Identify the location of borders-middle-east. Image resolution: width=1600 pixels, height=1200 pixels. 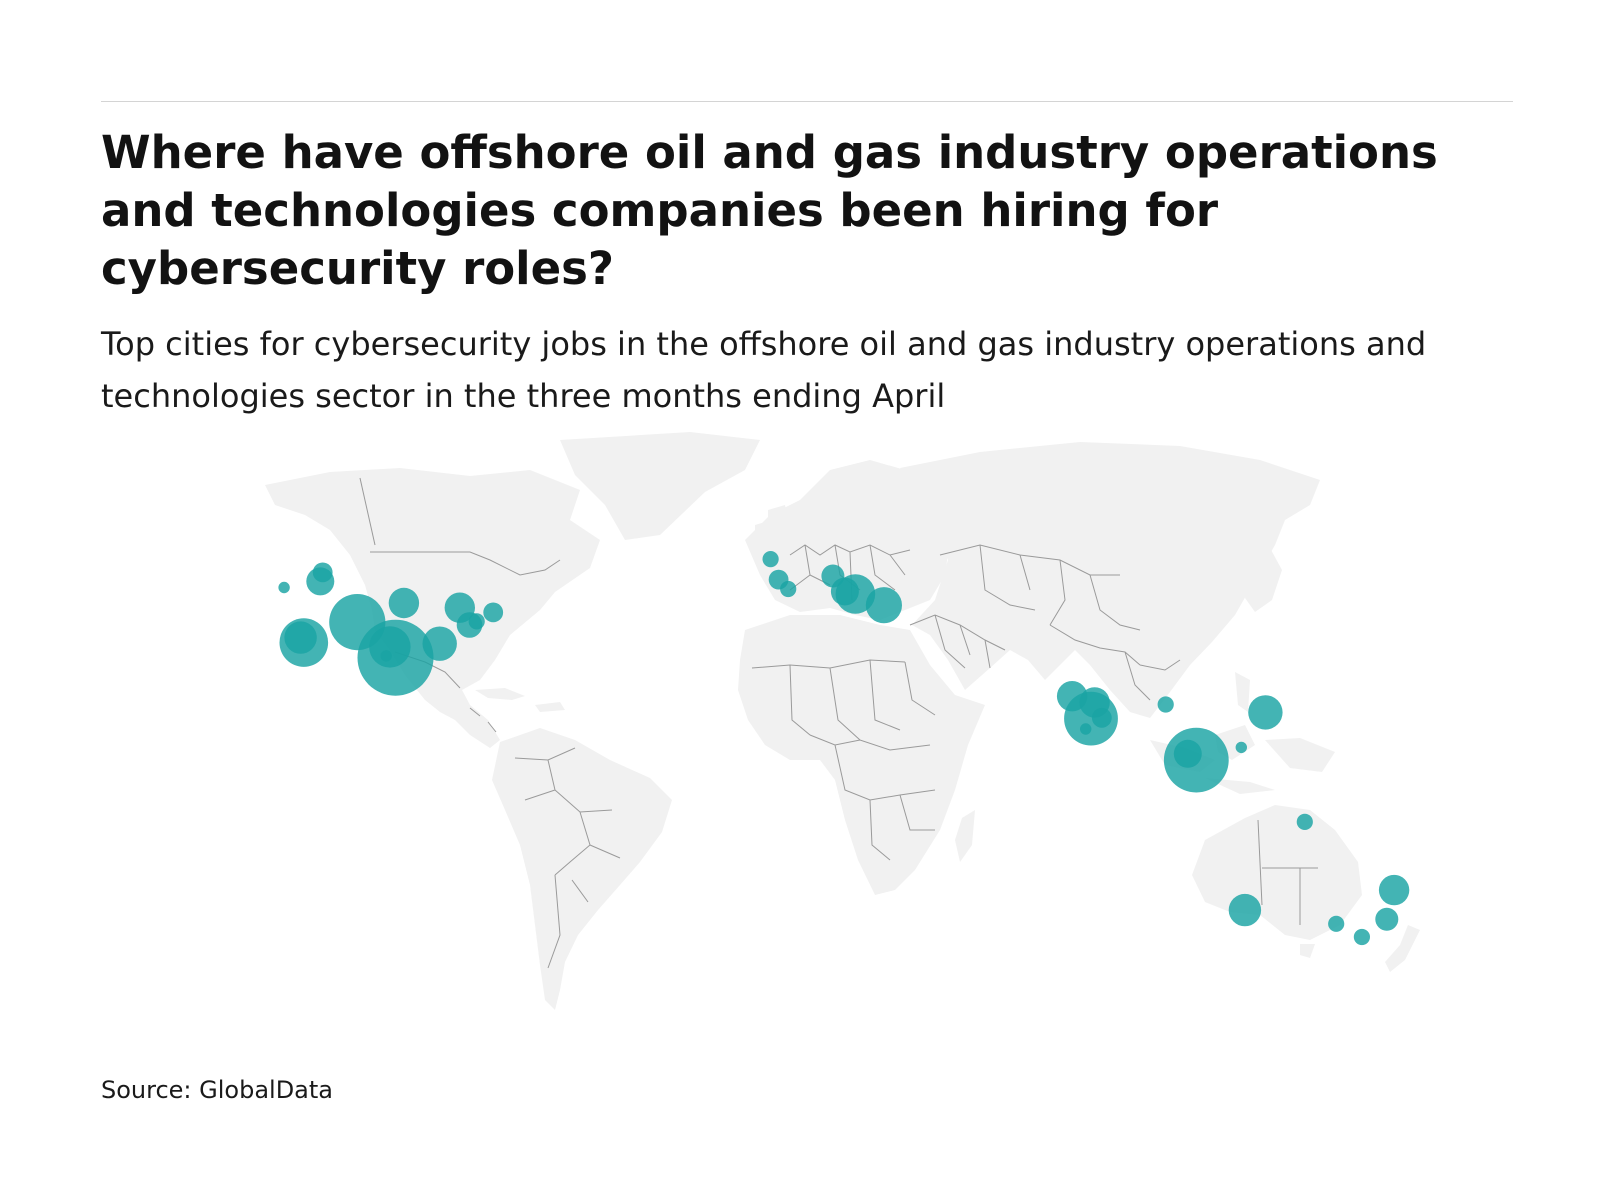
(957, 641).